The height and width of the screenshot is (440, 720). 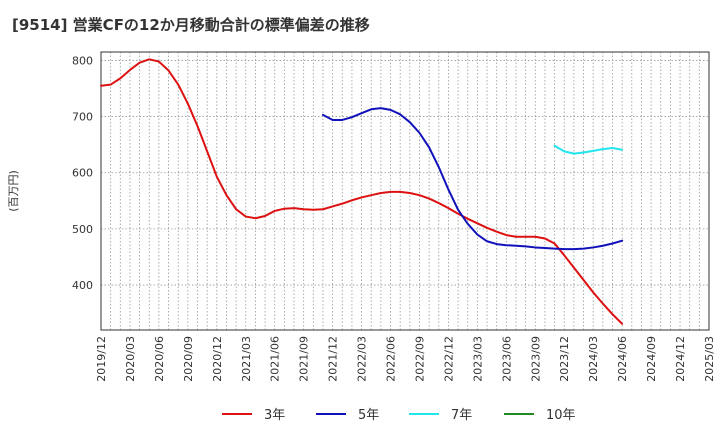 What do you see at coordinates (217, 359) in the screenshot?
I see `x-tick-label: 2020/12` at bounding box center [217, 359].